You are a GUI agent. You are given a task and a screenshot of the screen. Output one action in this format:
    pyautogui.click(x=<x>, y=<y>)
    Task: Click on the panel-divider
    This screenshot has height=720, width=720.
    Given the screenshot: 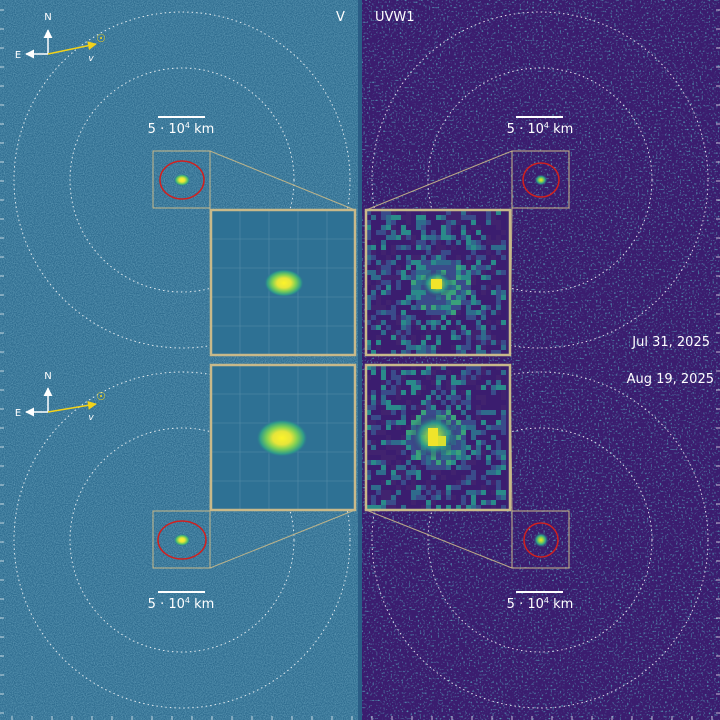 What is the action you would take?
    pyautogui.click(x=360, y=360)
    